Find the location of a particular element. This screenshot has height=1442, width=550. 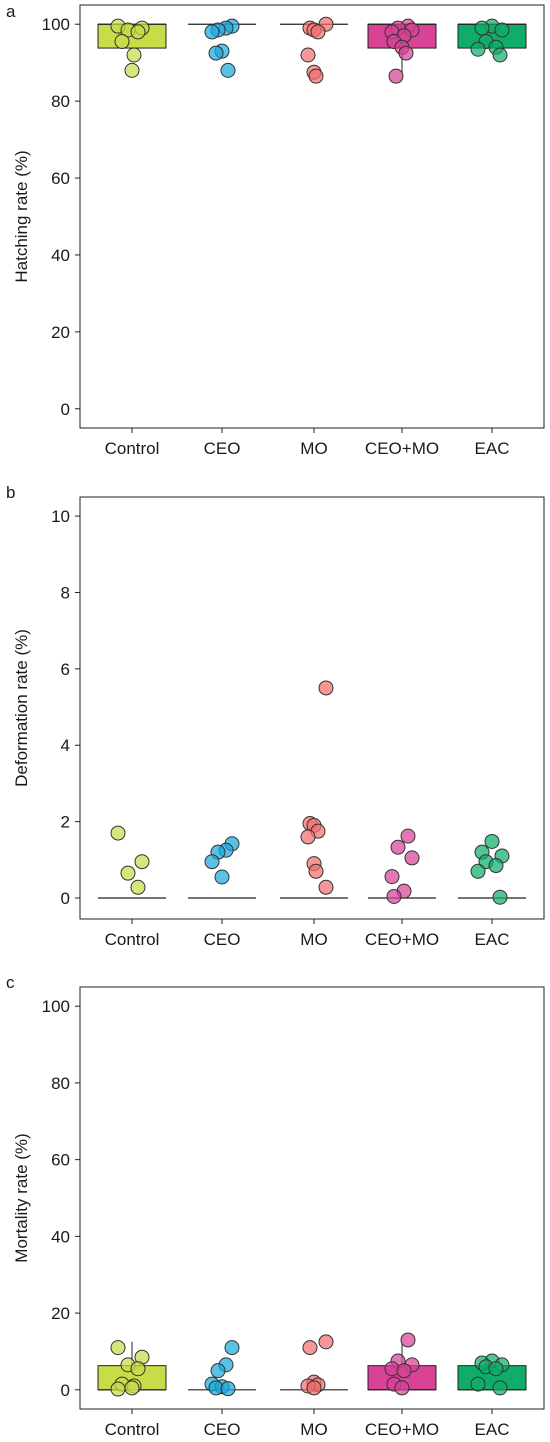

y-tick-label: 6 is located at coordinates (65, 669).